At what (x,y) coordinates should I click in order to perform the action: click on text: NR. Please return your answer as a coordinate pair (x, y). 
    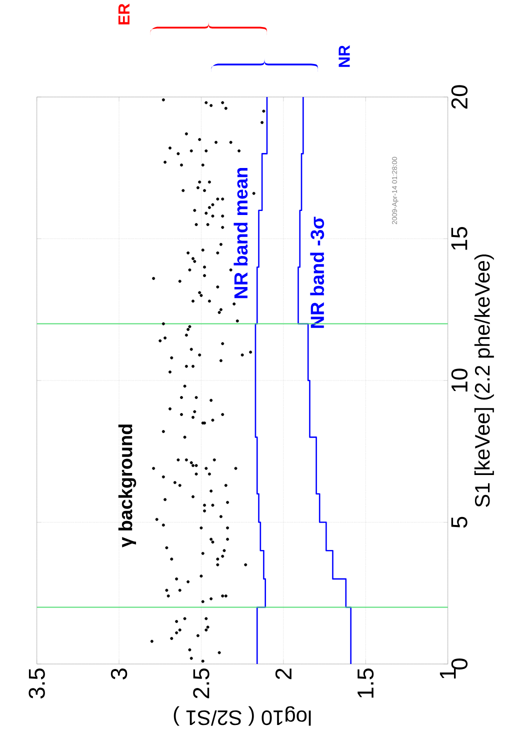
    Looking at the image, I should click on (344, 56).